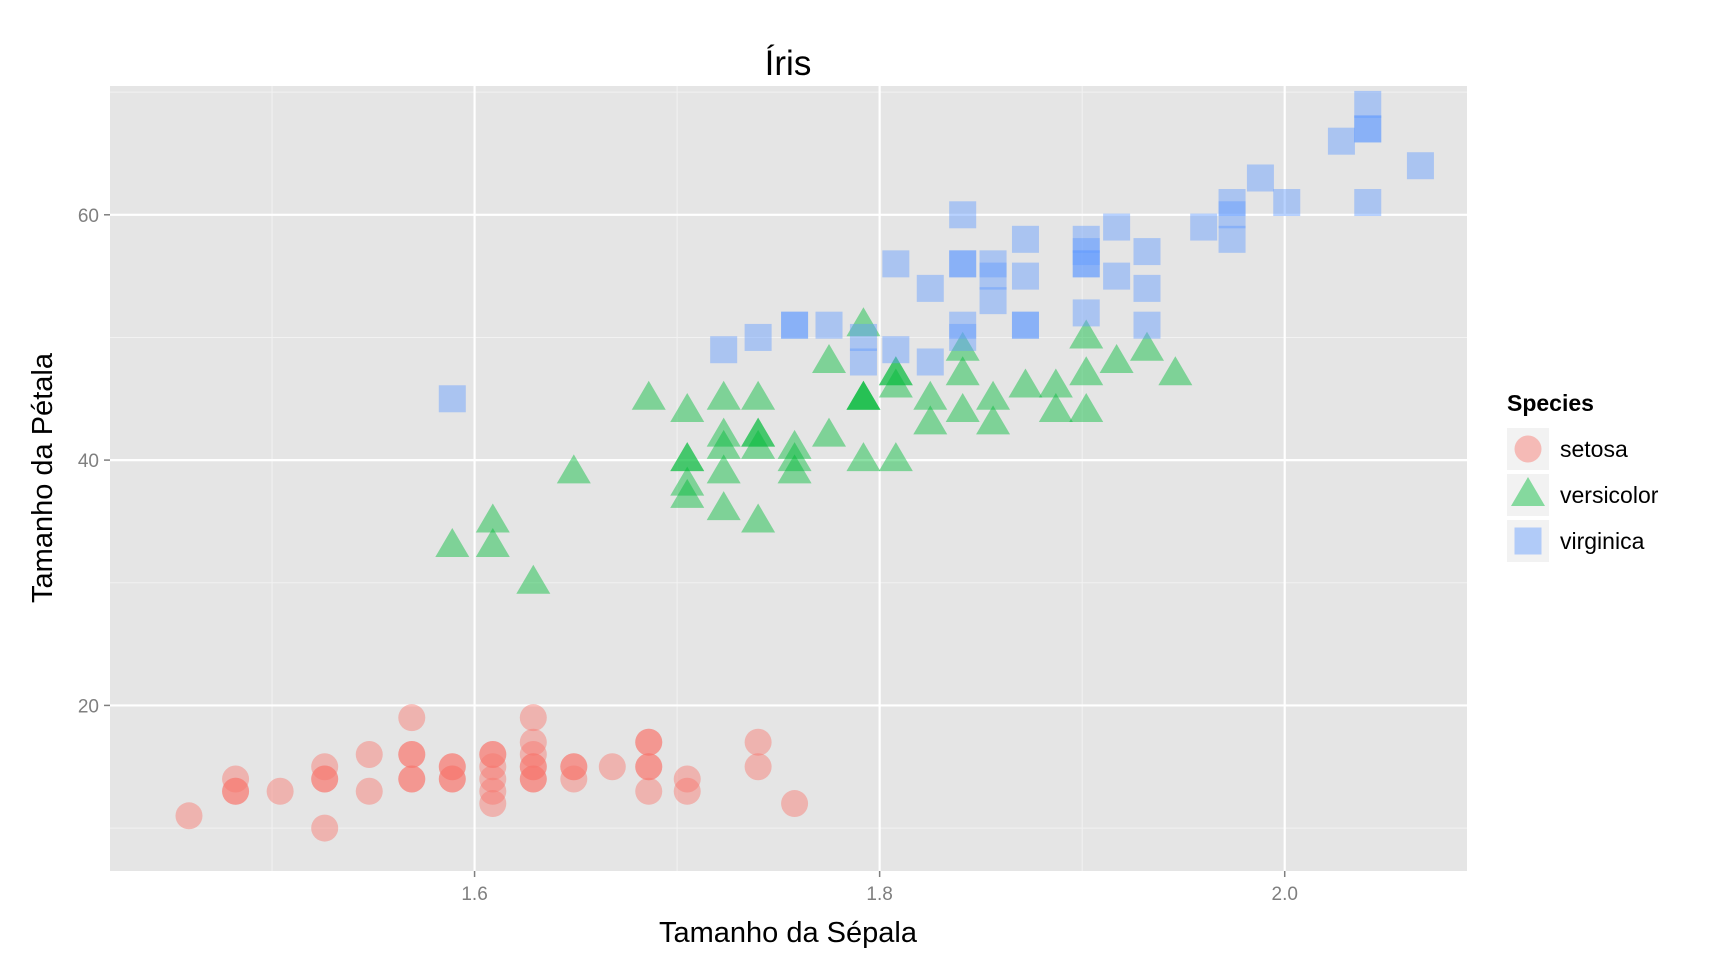  What do you see at coordinates (1609, 495) in the screenshot?
I see `legend-label: versicolor` at bounding box center [1609, 495].